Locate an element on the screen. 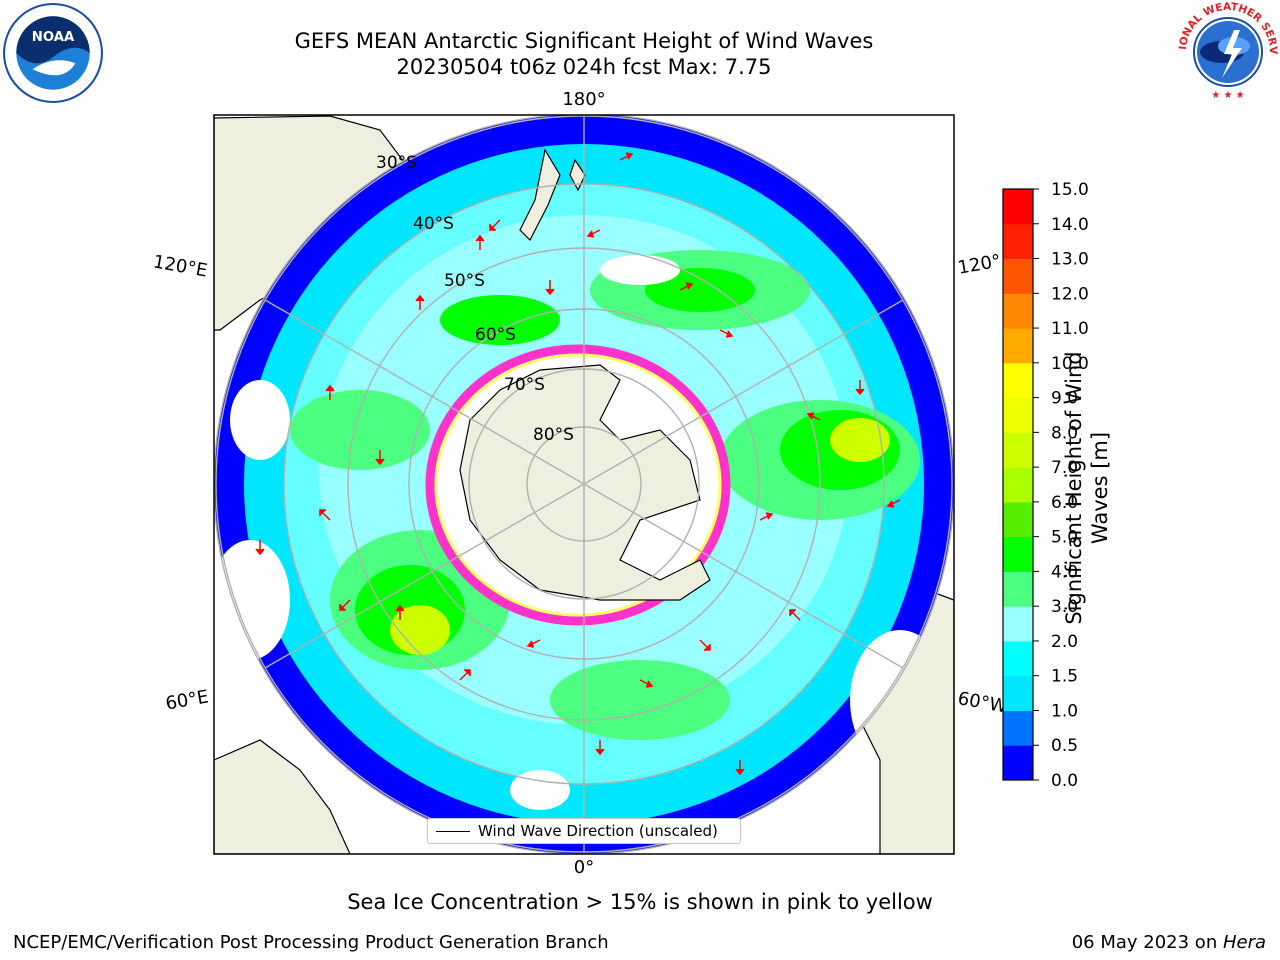 The width and height of the screenshot is (1280, 960). lat-label-50s: 50°S is located at coordinates (464, 281).